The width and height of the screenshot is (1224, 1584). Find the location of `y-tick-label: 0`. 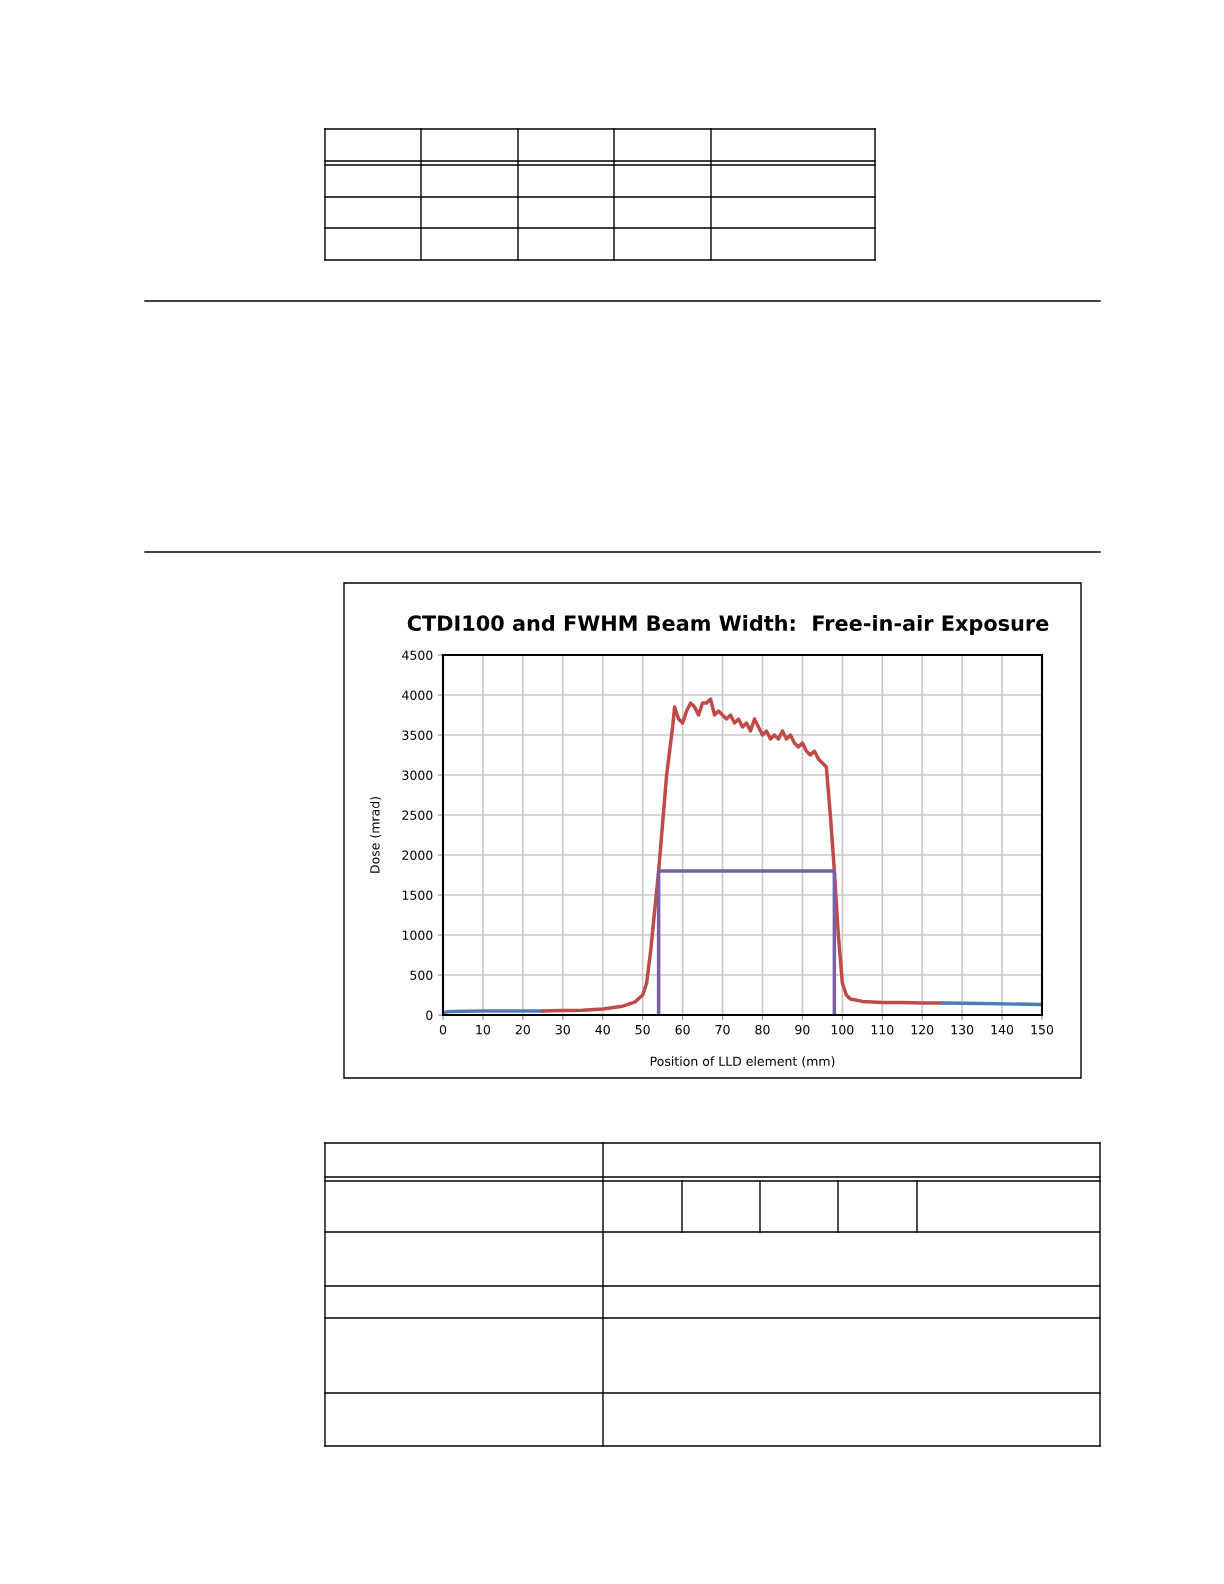

y-tick-label: 0 is located at coordinates (429, 1015).